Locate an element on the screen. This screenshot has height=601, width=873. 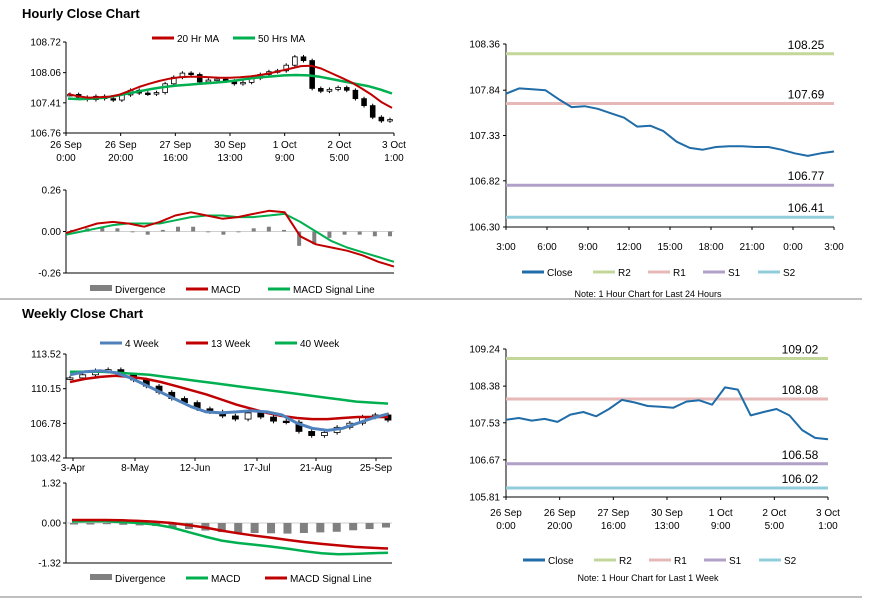
hourly-candle-xtick-label-line2: 0:00 is located at coordinates (66, 158).